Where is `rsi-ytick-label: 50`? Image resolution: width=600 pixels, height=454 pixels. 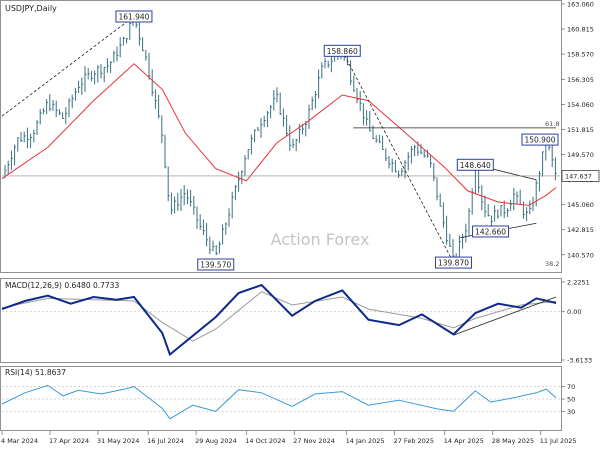 rsi-ytick-label: 50 is located at coordinates (571, 400).